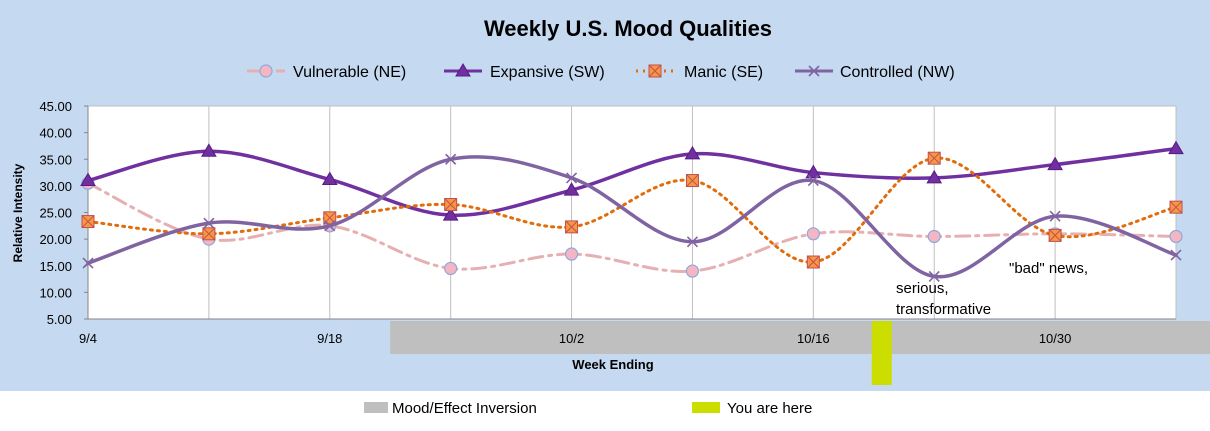 The width and height of the screenshot is (1210, 431). What do you see at coordinates (922, 288) in the screenshot?
I see `annotation-serious: serious,` at bounding box center [922, 288].